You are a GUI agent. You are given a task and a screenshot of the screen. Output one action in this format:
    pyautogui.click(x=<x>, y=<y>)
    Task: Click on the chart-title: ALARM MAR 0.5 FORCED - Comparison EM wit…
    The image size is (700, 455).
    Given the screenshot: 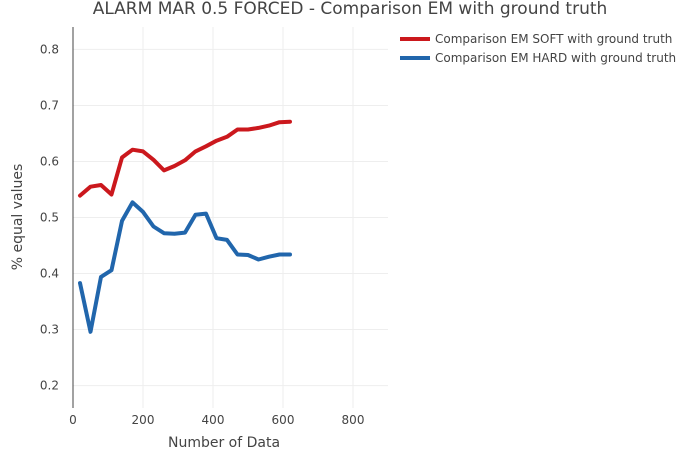 What is the action you would take?
    pyautogui.click(x=350, y=9)
    